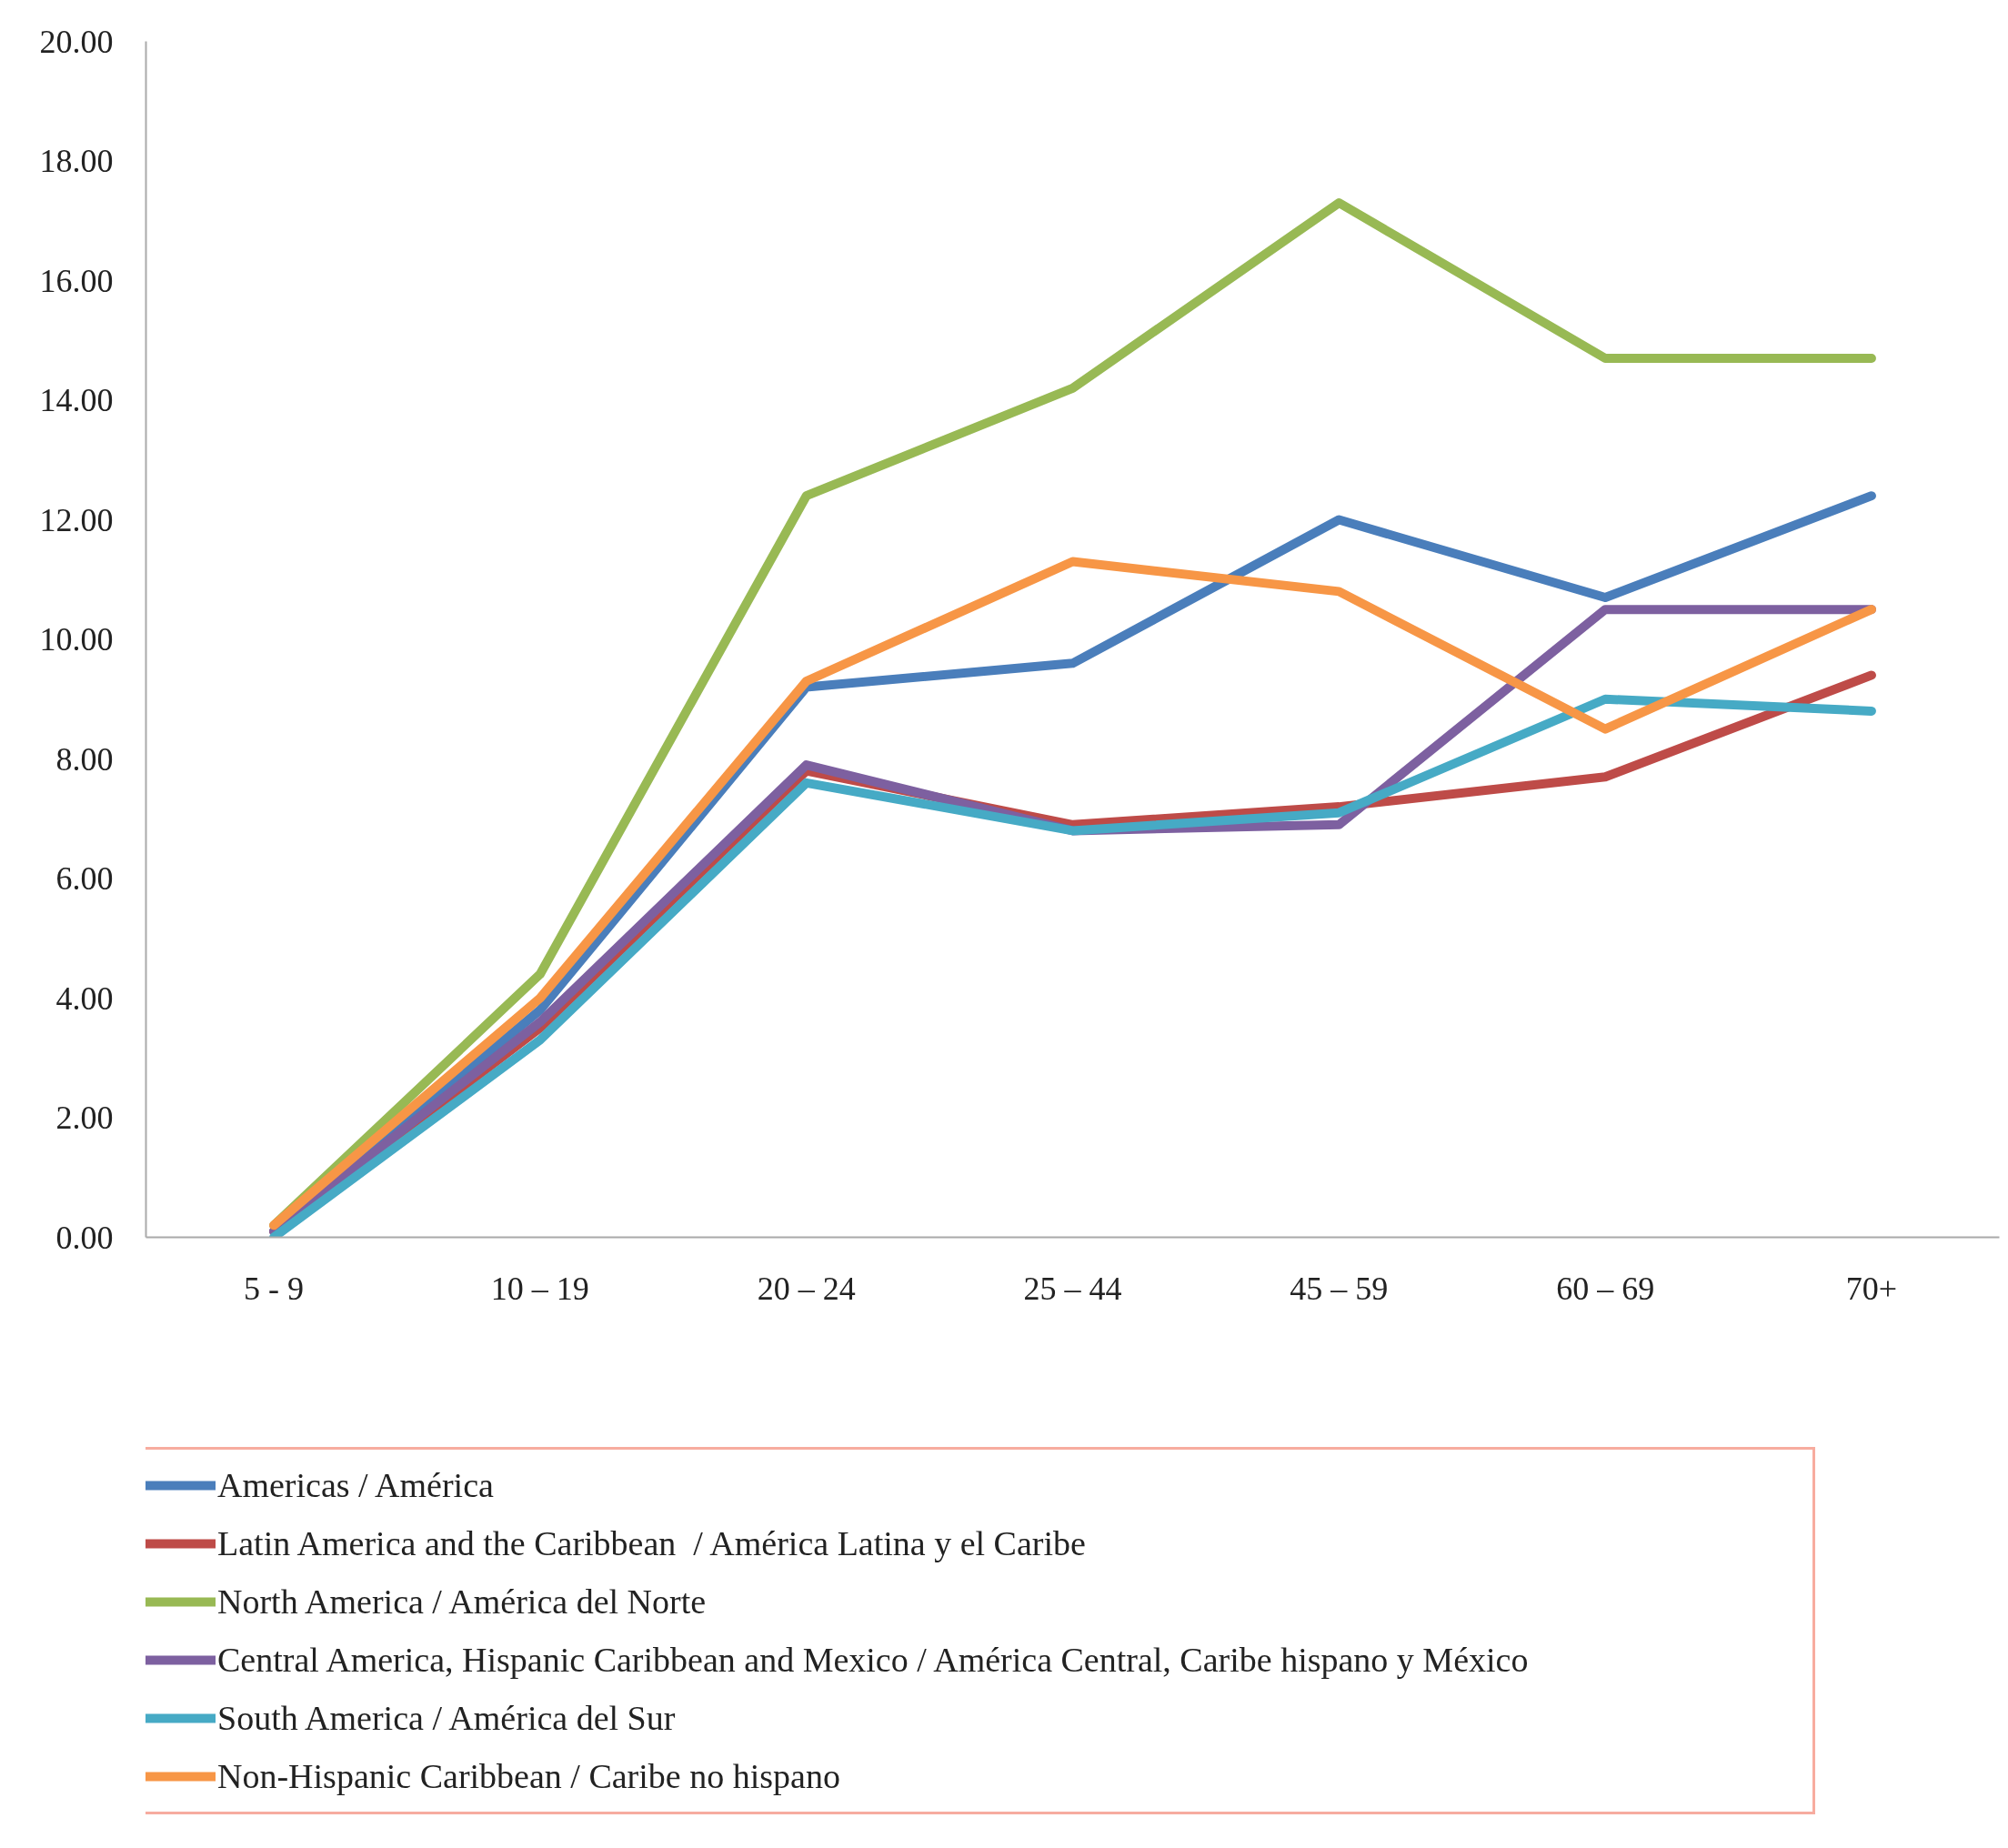 The height and width of the screenshot is (1848, 2008). Describe the element at coordinates (1339, 1288) in the screenshot. I see `x-tick-label: 45 – 59` at that location.